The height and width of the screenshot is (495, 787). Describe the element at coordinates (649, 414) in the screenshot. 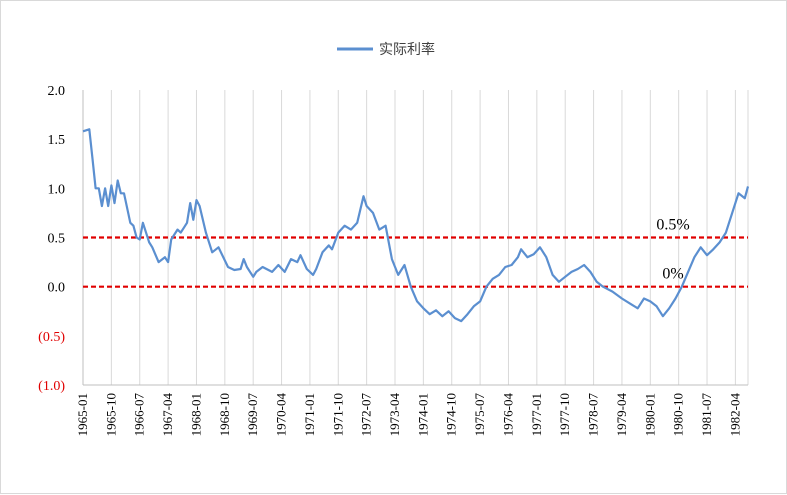

I see `x-tick-label: 1980-01` at that location.